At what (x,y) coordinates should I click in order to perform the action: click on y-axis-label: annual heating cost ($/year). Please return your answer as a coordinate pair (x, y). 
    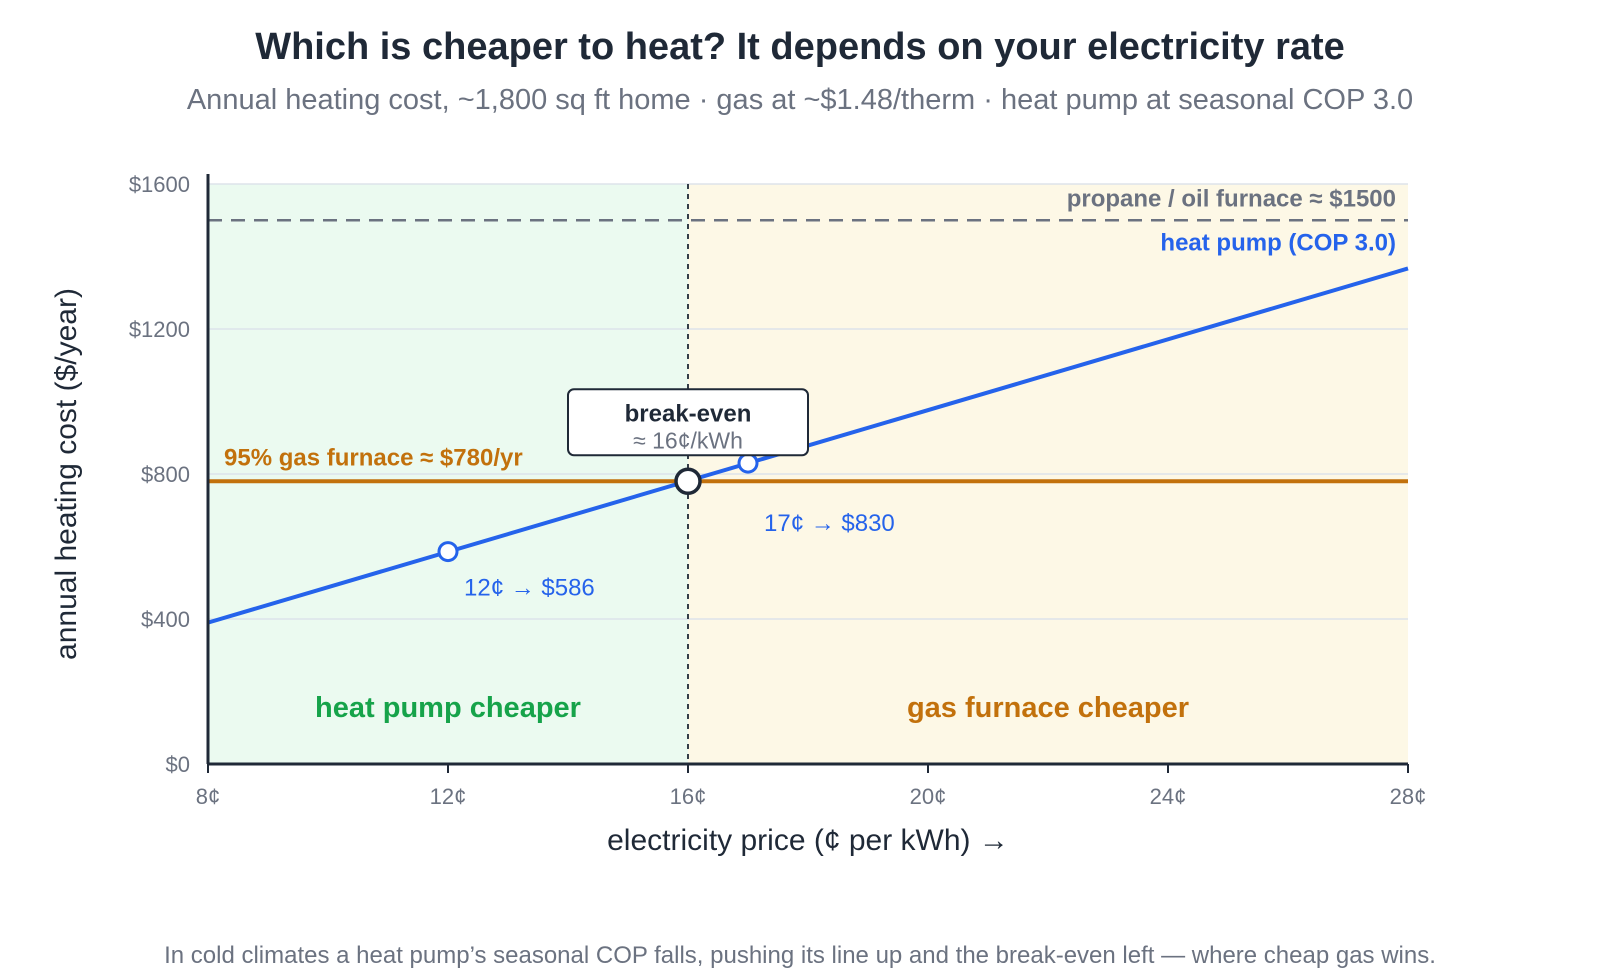
    Looking at the image, I should click on (66, 474).